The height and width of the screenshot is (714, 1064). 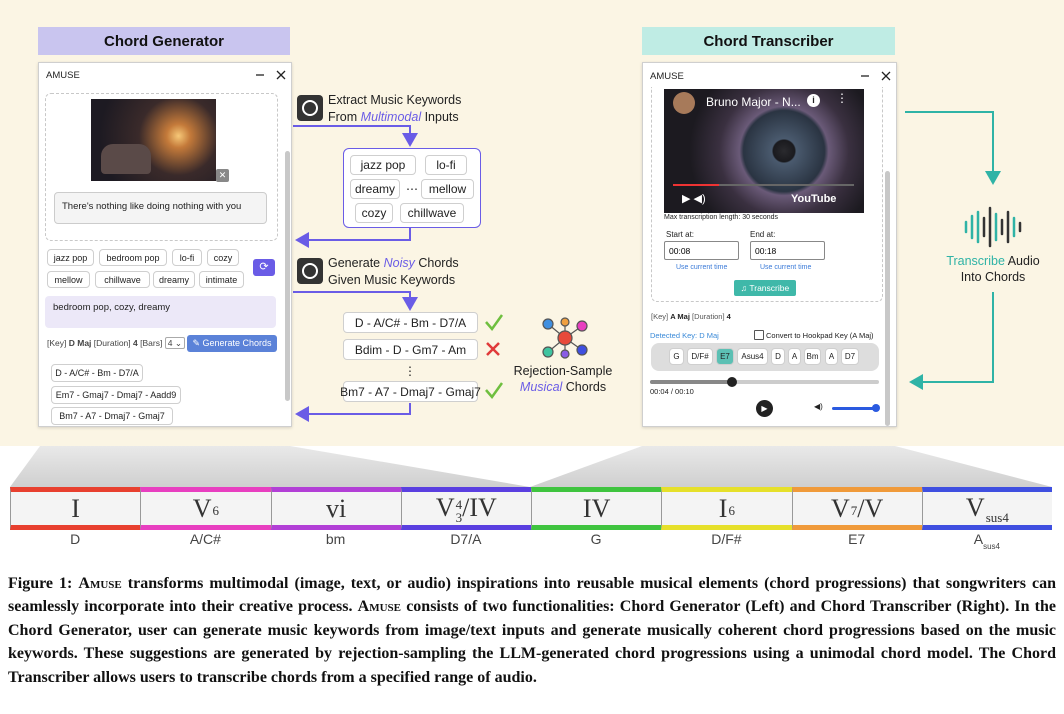 What do you see at coordinates (997, 511) in the screenshot?
I see `numeral-figures: sus4` at bounding box center [997, 511].